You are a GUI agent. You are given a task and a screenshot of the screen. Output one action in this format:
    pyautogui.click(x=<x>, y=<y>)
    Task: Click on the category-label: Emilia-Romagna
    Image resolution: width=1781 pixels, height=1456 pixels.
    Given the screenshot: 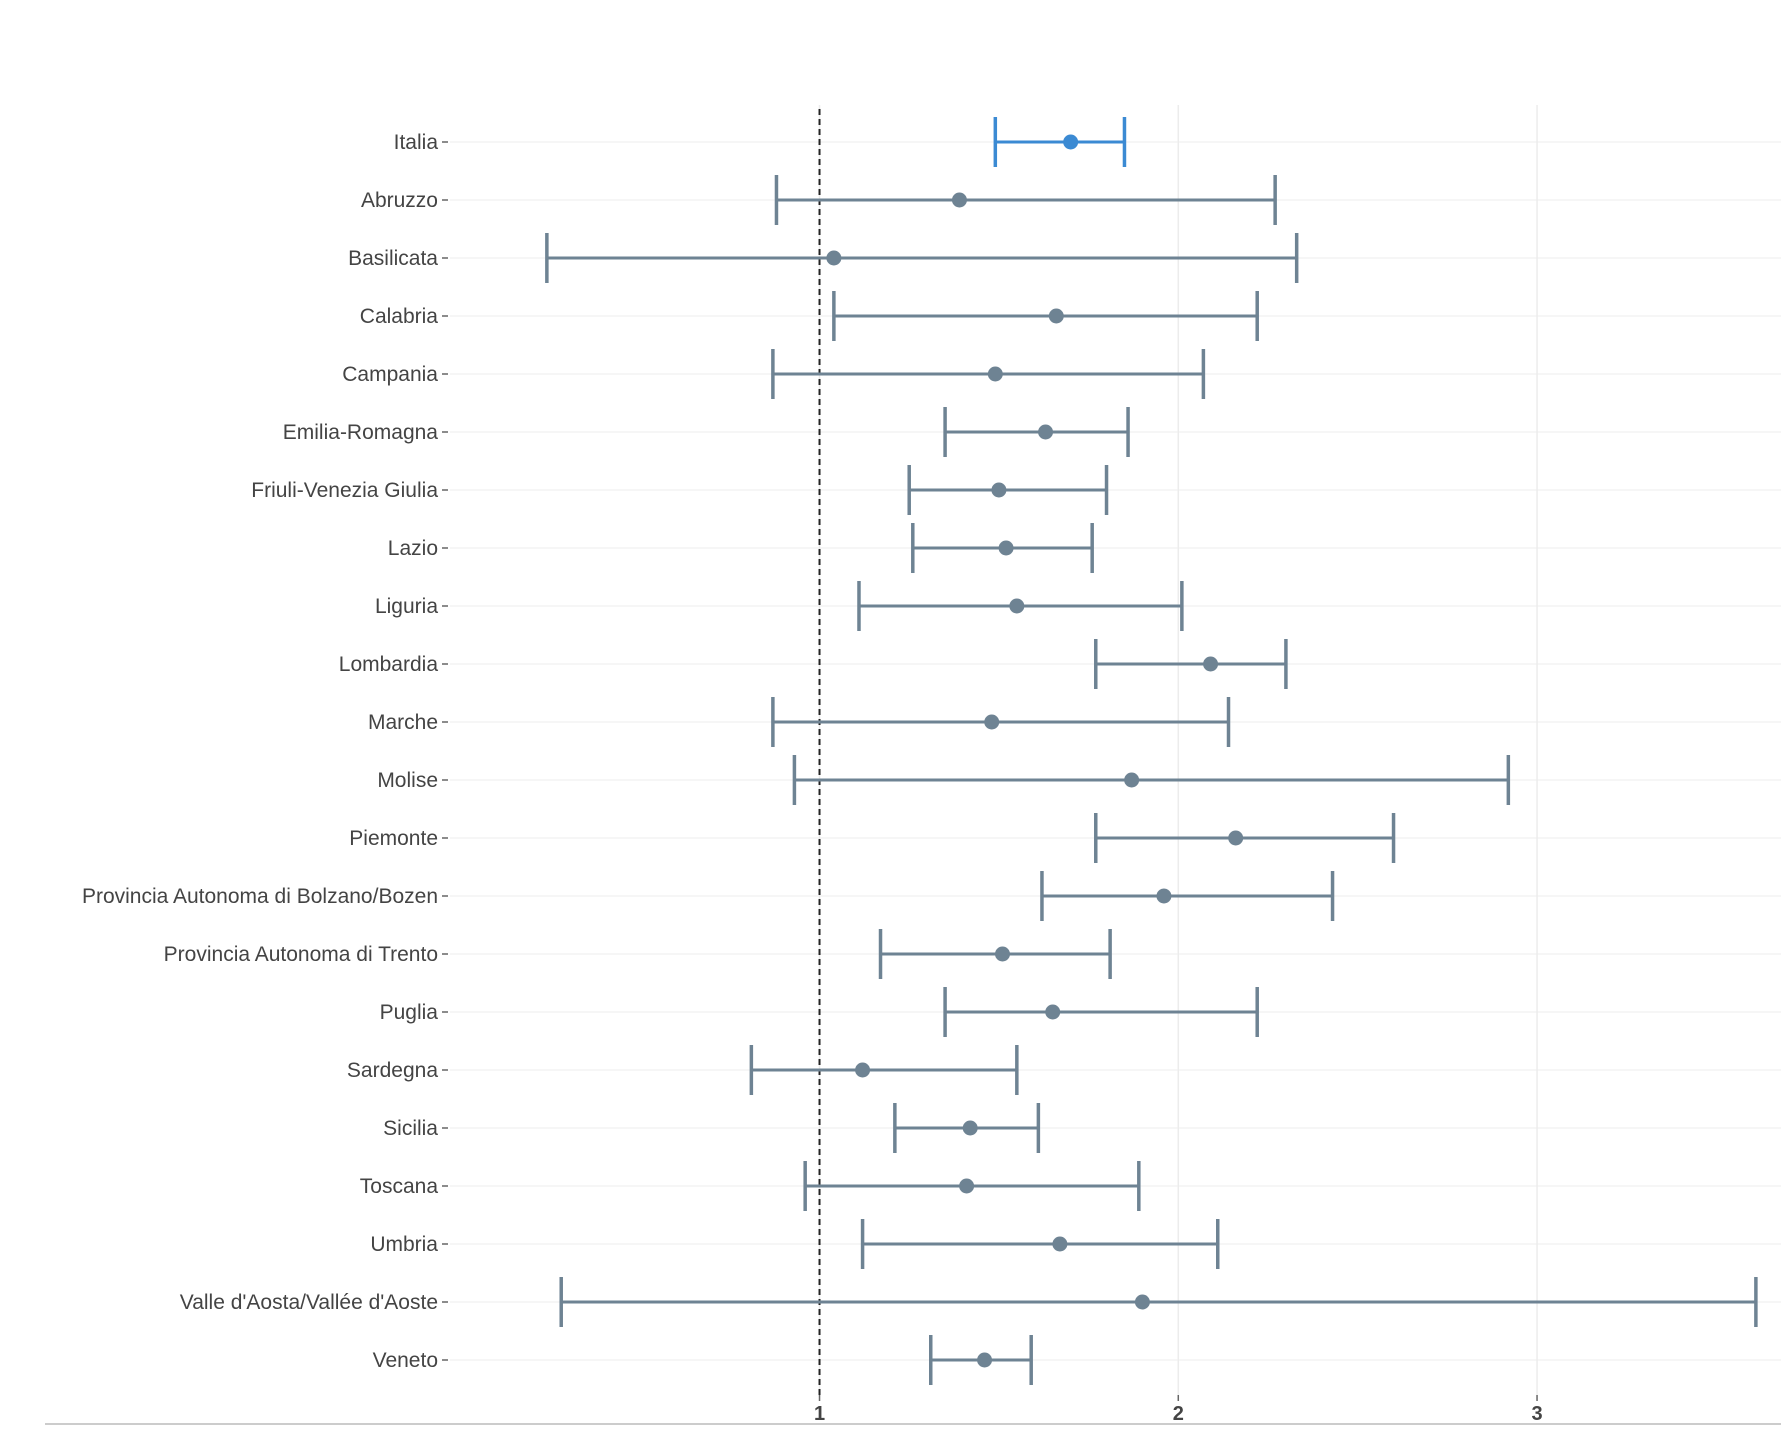 What is the action you would take?
    pyautogui.click(x=361, y=432)
    